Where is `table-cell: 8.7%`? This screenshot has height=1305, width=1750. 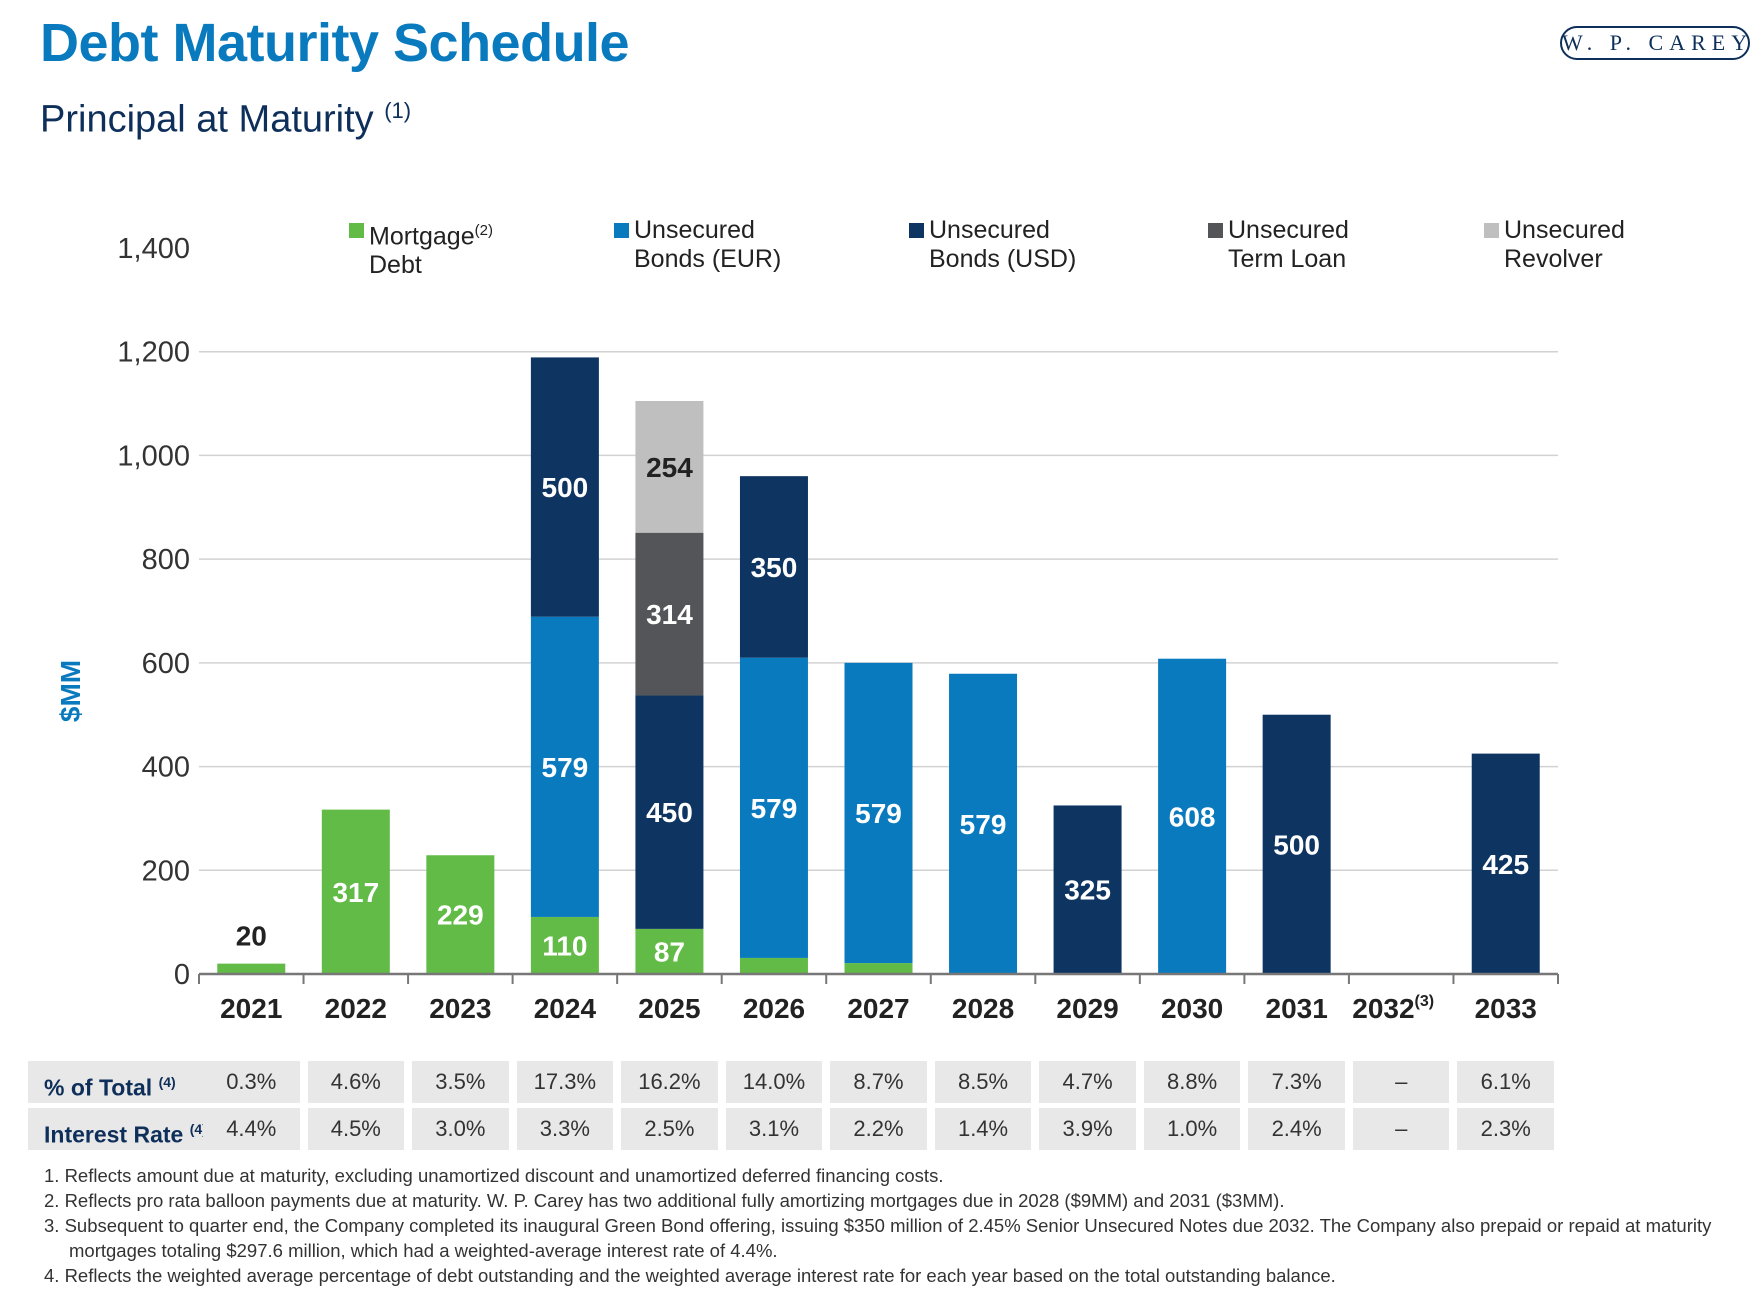
table-cell: 8.7% is located at coordinates (878, 1082).